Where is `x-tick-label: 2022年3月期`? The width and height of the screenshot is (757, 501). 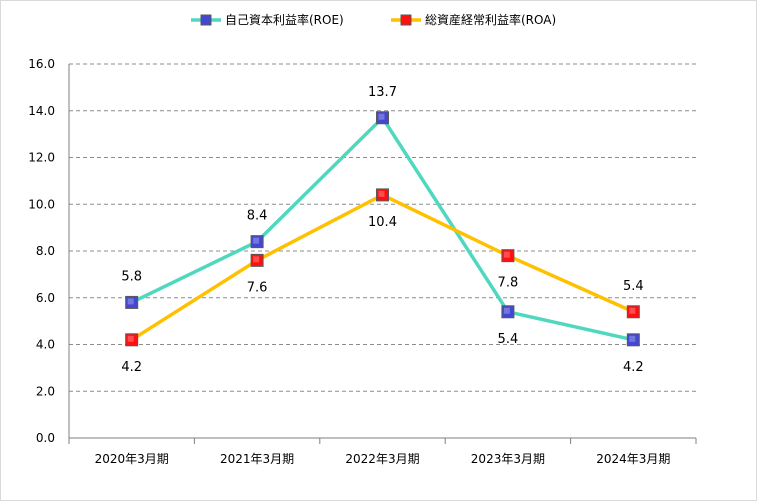 x-tick-label: 2022年3月期 is located at coordinates (382, 459).